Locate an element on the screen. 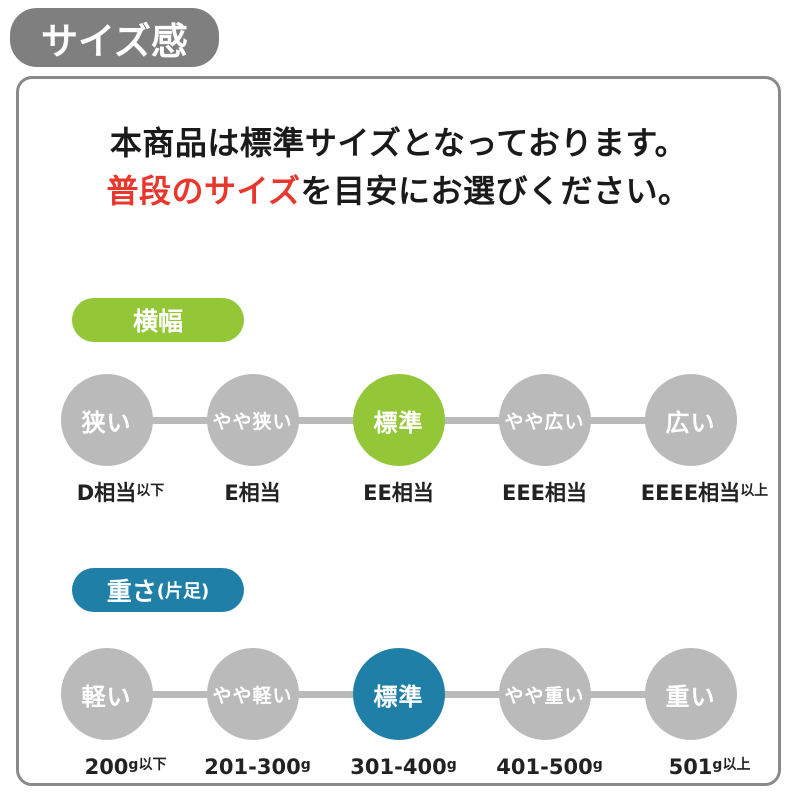 Image resolution: width=800 pixels, height=800 pixels. width-scale-step-1: 狭い D相当 以下 is located at coordinates (107, 440).